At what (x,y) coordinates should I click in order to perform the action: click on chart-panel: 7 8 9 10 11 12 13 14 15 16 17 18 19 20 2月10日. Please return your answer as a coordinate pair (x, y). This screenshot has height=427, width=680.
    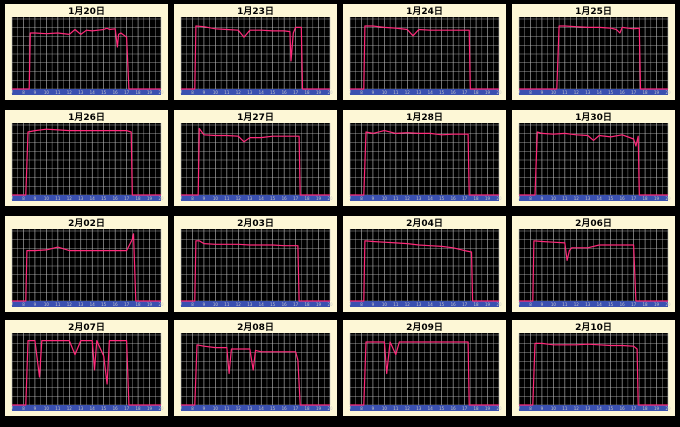
    Looking at the image, I should click on (593, 368).